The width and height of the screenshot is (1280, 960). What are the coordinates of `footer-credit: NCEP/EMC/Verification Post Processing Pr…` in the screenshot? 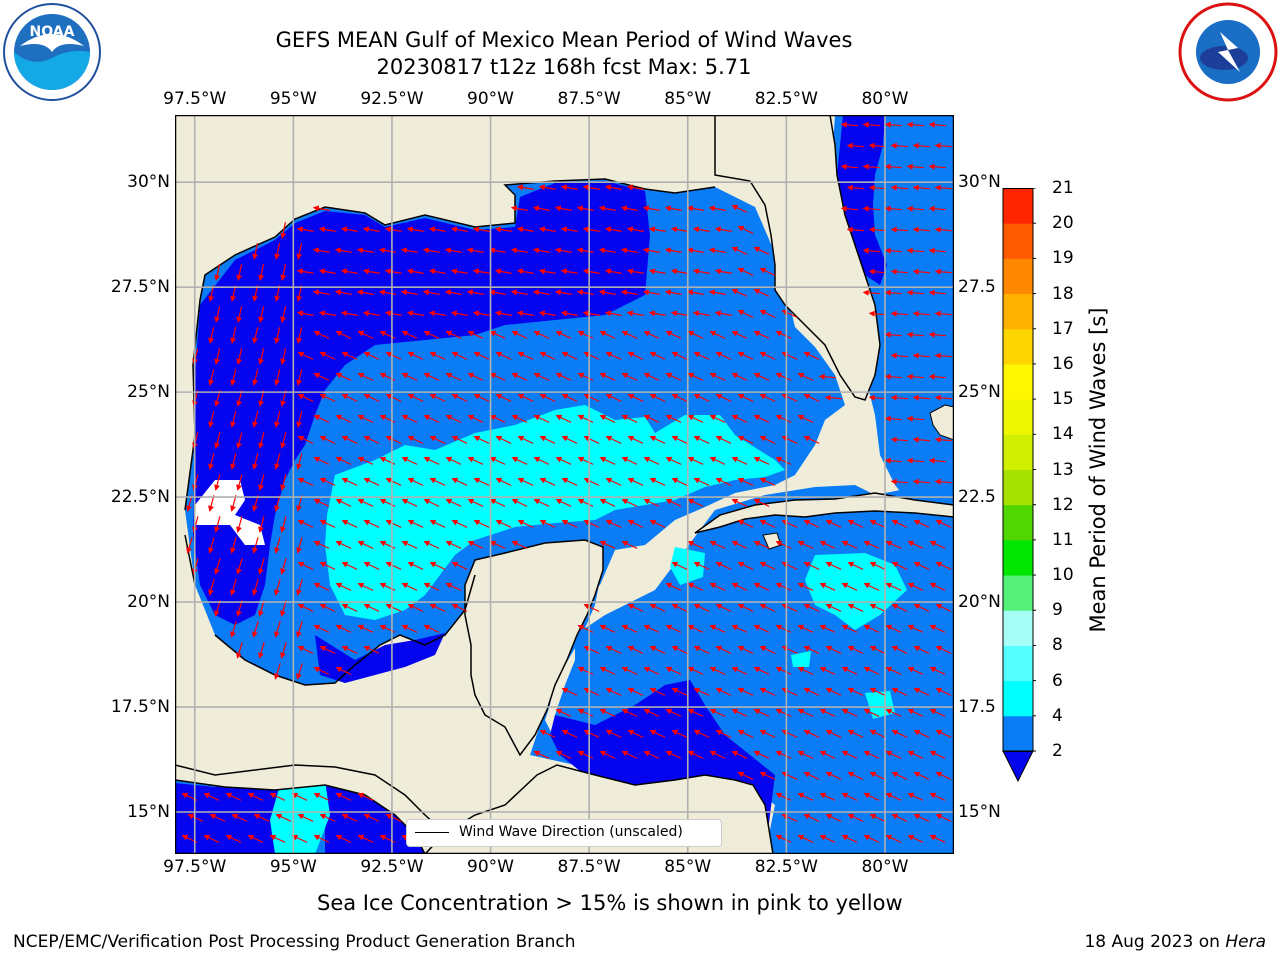 It's located at (294, 942).